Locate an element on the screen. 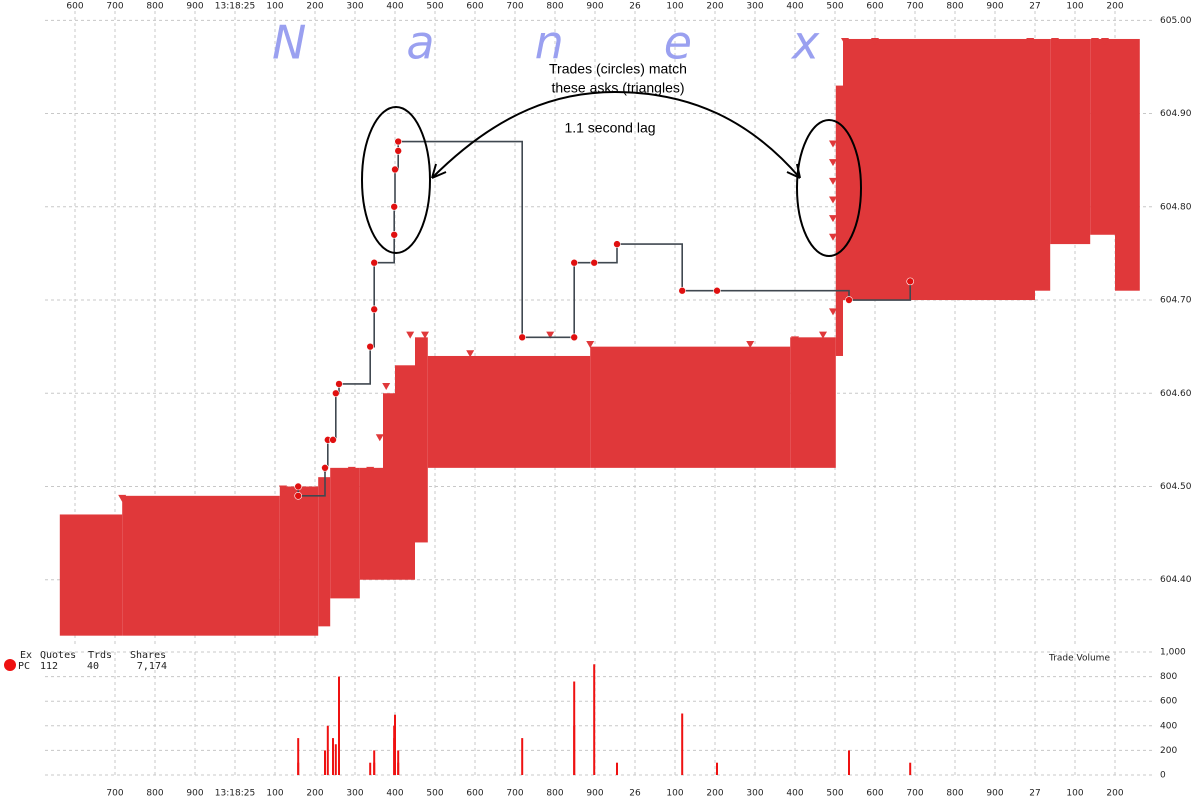 This screenshot has width=1200, height=800. y-tick-label: 604.50 is located at coordinates (1176, 487).